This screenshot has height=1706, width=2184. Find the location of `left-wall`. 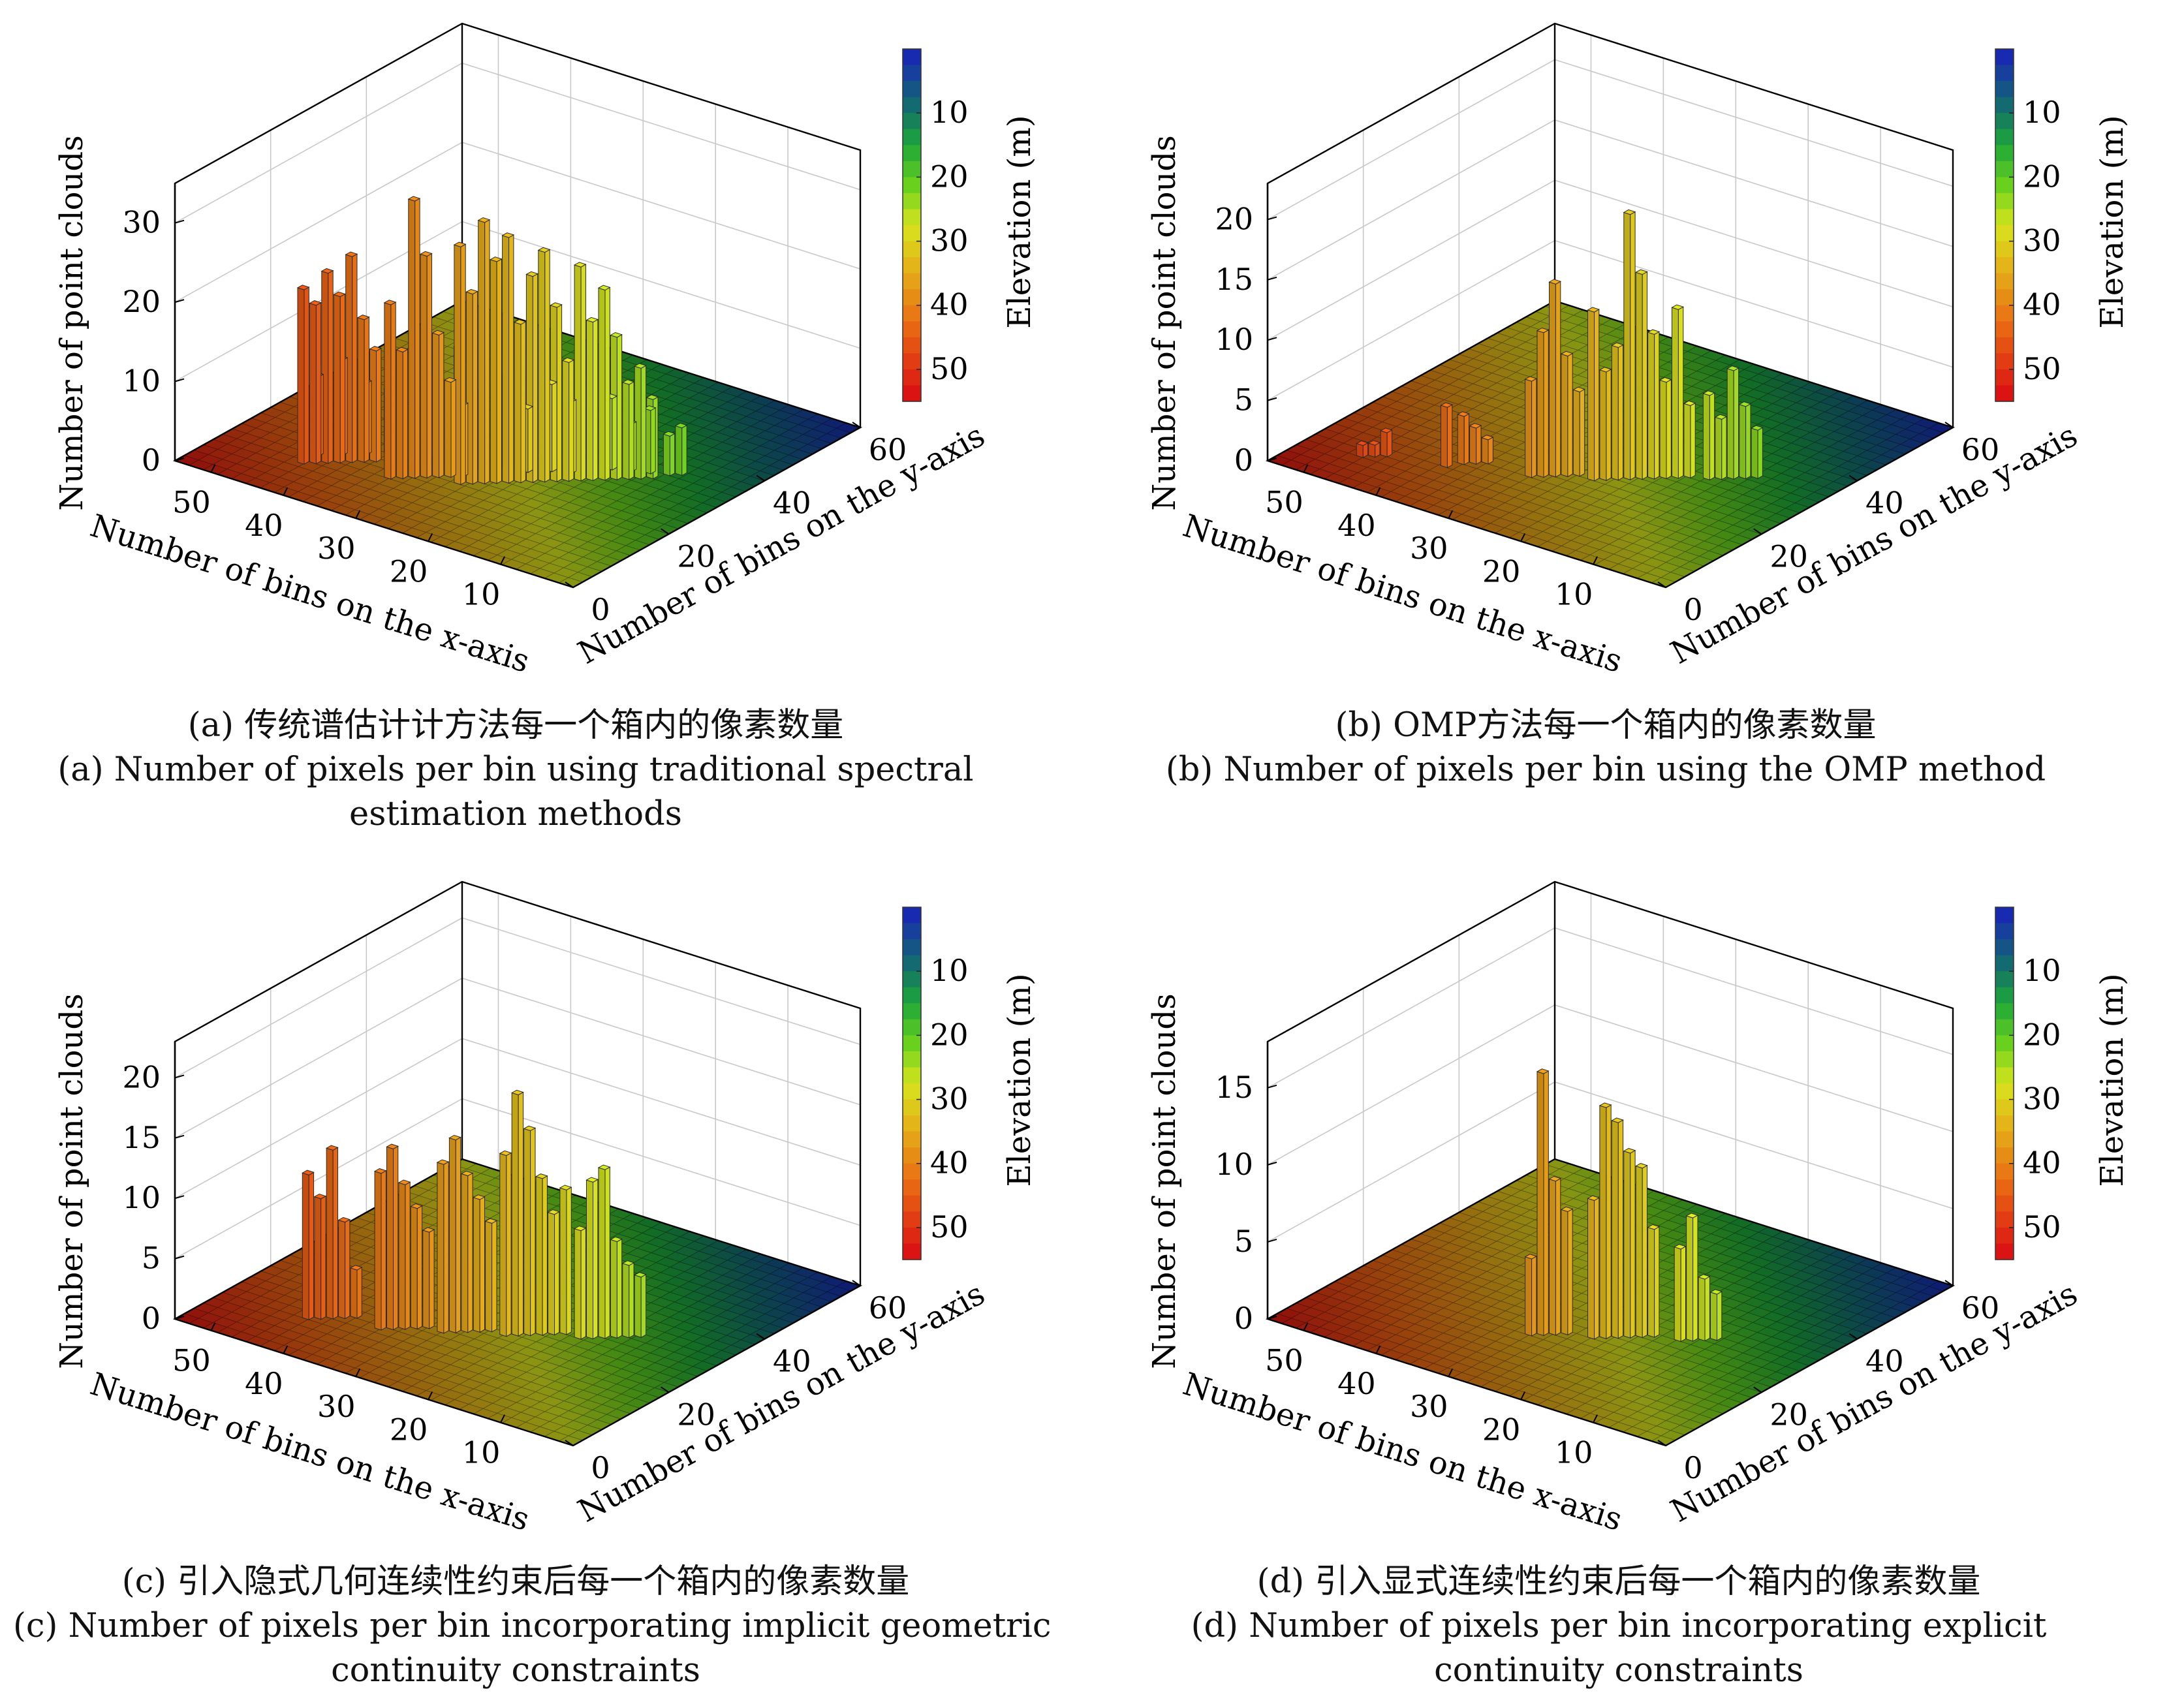

left-wall is located at coordinates (1412, 242).